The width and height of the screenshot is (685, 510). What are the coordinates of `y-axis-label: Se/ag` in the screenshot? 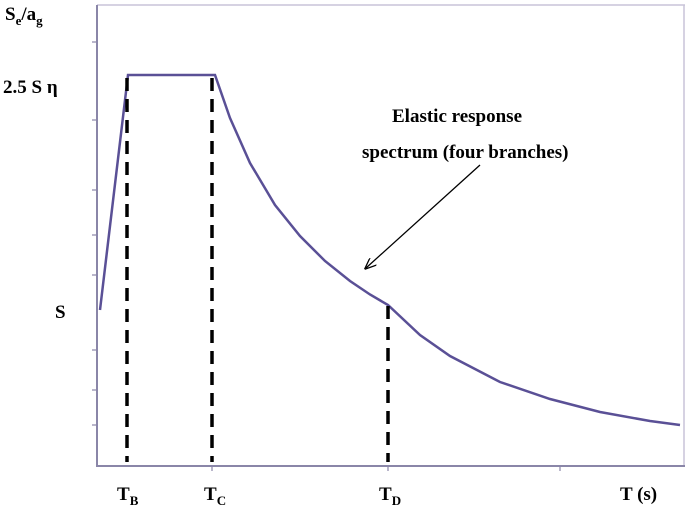 It's located at (24, 16).